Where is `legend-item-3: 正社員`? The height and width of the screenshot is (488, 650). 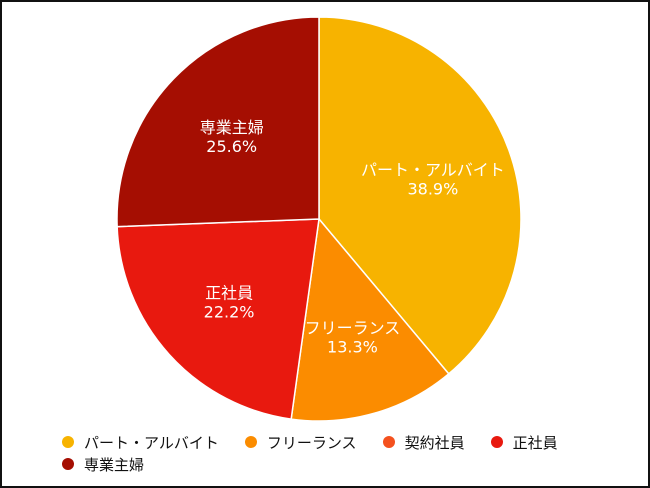
legend-item-3: 正社員 is located at coordinates (524, 442).